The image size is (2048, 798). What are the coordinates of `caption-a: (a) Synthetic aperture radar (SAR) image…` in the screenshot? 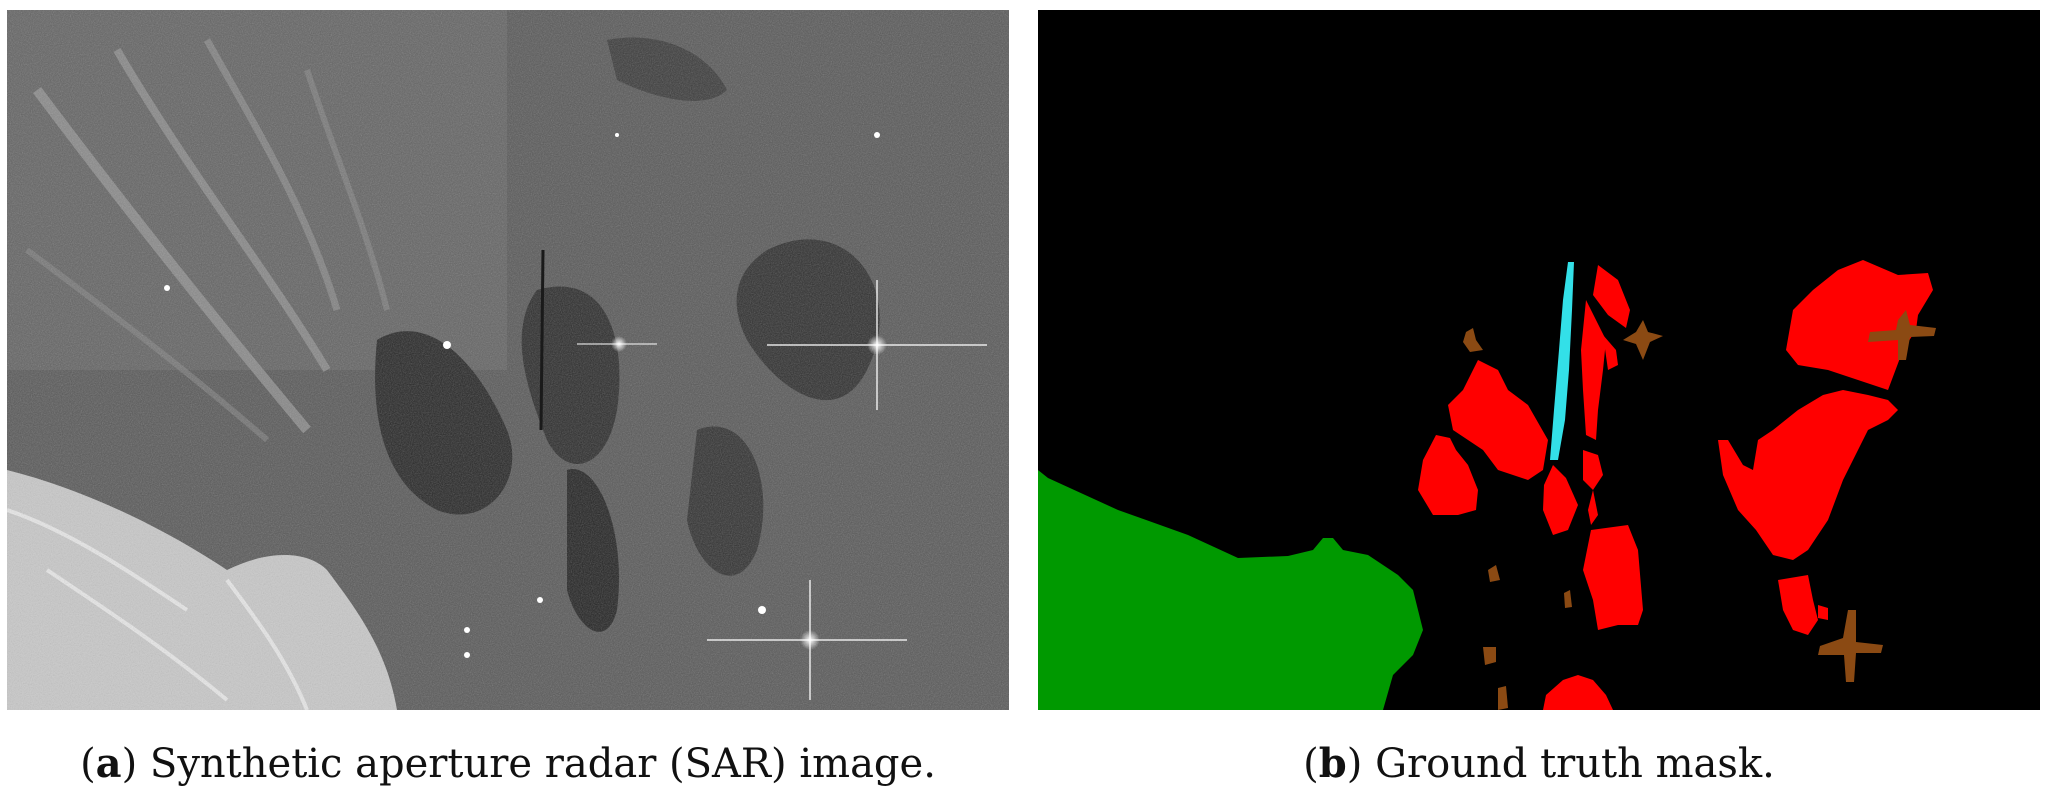 It's located at (508, 763).